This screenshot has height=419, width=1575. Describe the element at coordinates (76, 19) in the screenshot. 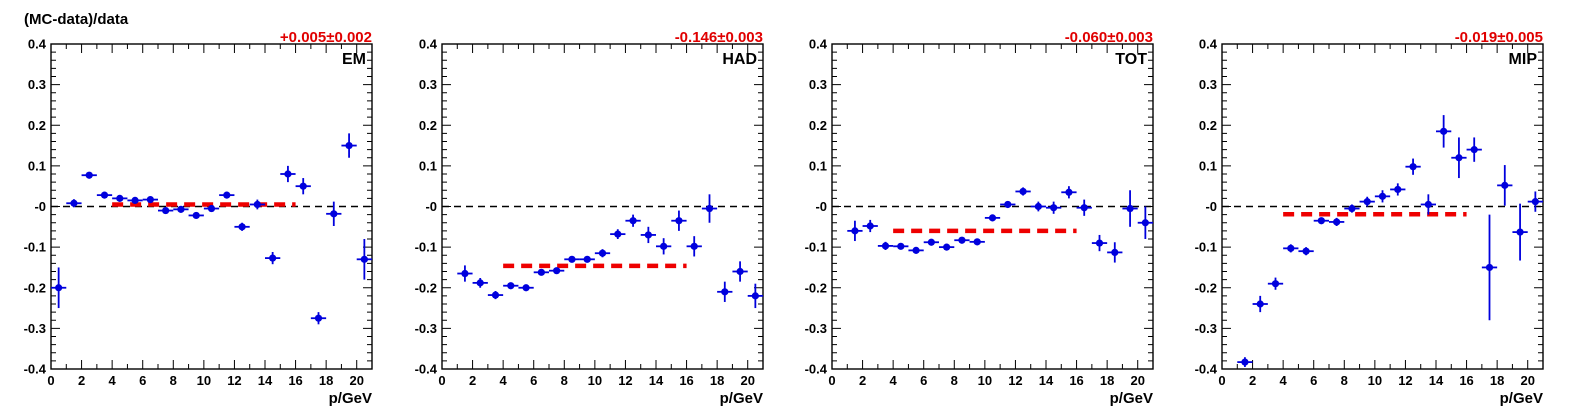

I see `y-axis-title: (MC-data)/data` at that location.